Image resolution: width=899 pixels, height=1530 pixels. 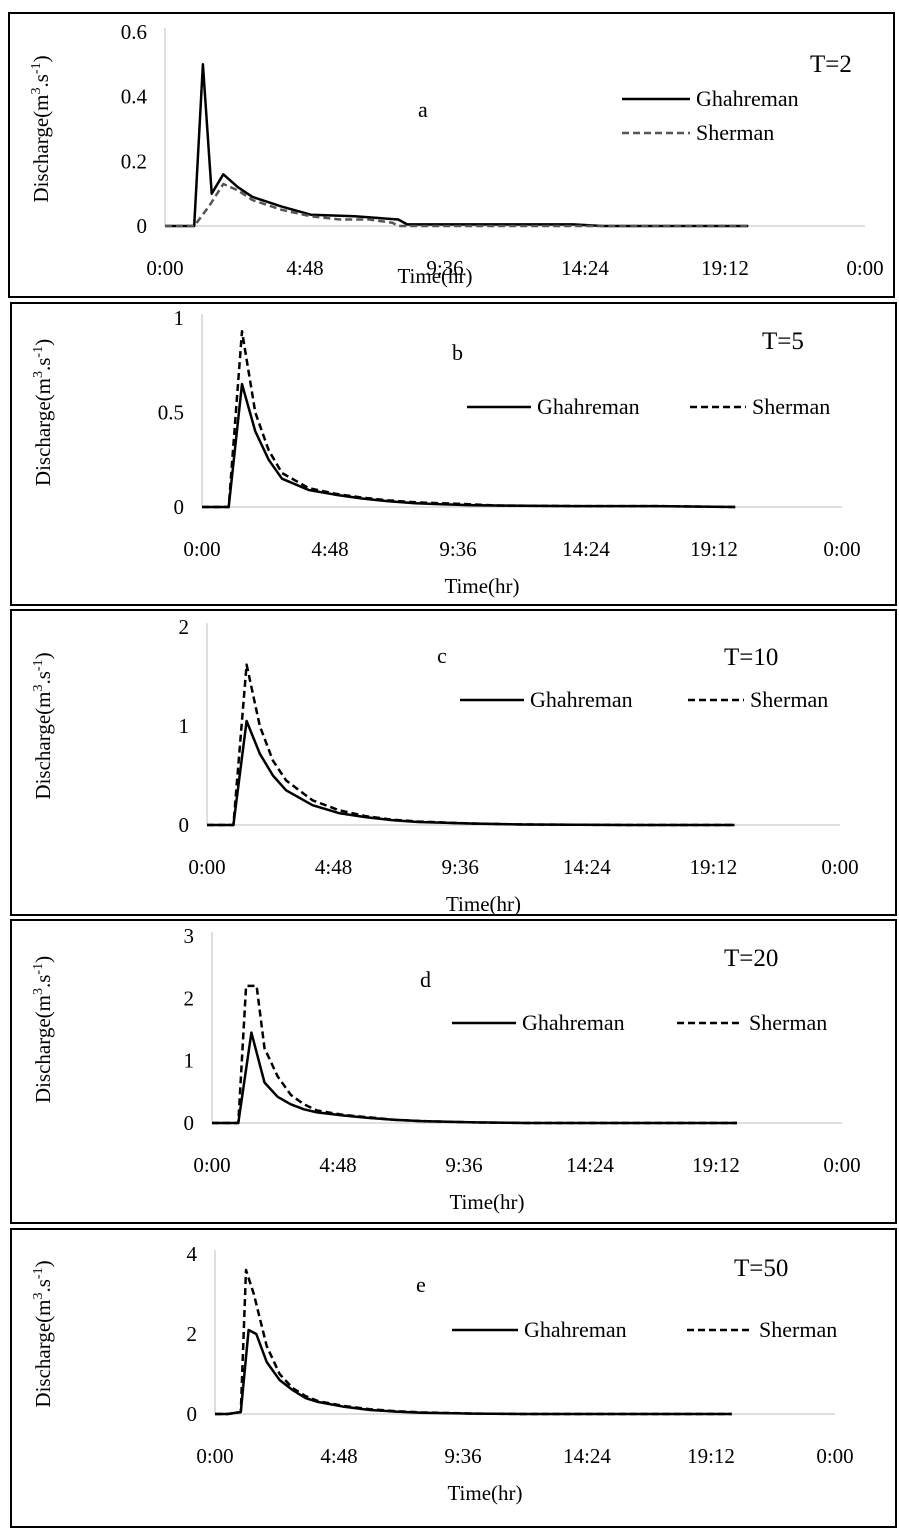 I want to click on return-period-label: T=50, so click(x=761, y=1268).